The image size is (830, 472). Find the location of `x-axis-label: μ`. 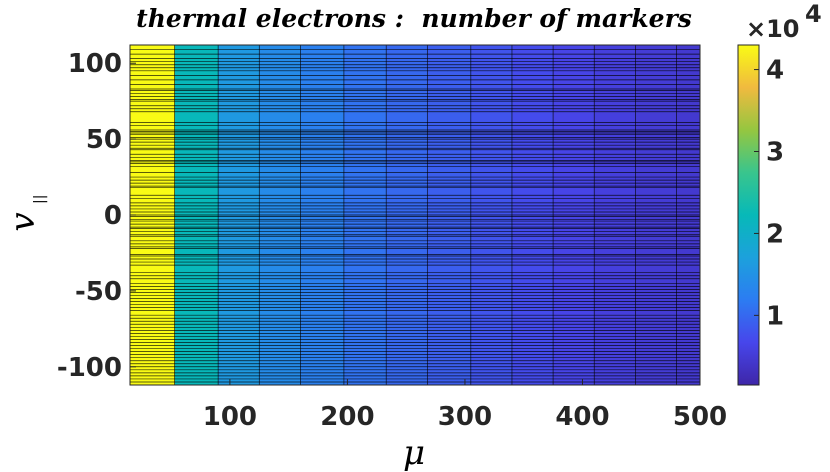

x-axis-label: μ is located at coordinates (414, 452).